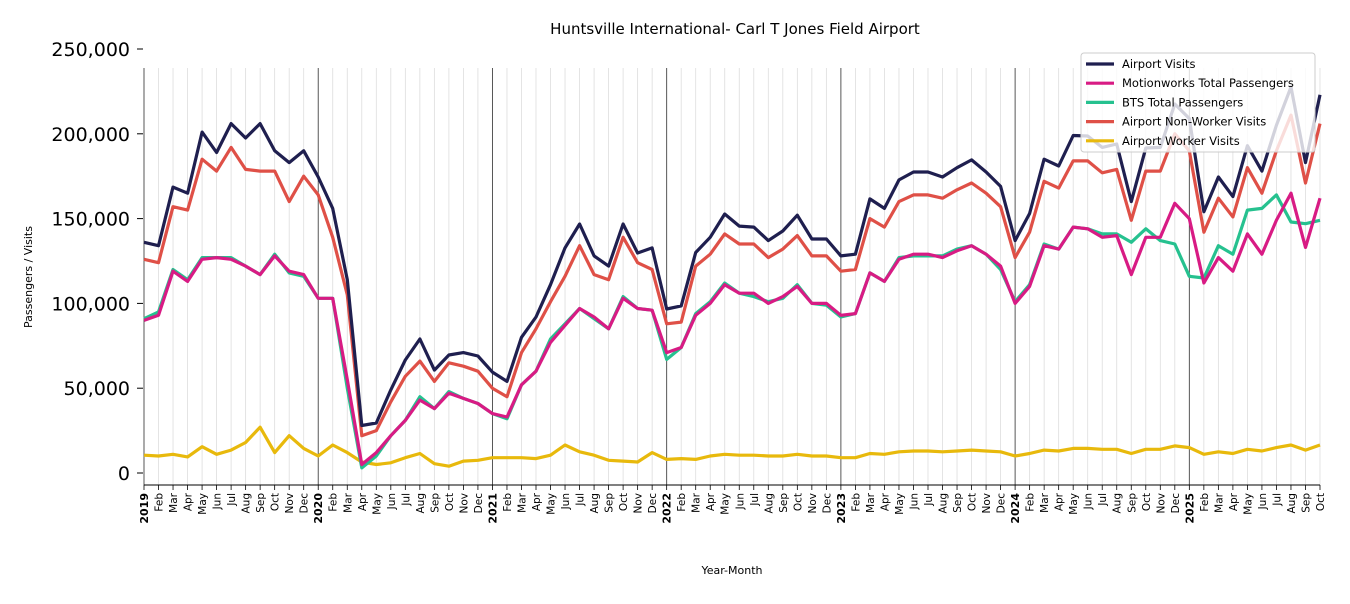 This screenshot has height=604, width=1350. What do you see at coordinates (28, 277) in the screenshot?
I see `y-axis-label: Passengers / Visits` at bounding box center [28, 277].